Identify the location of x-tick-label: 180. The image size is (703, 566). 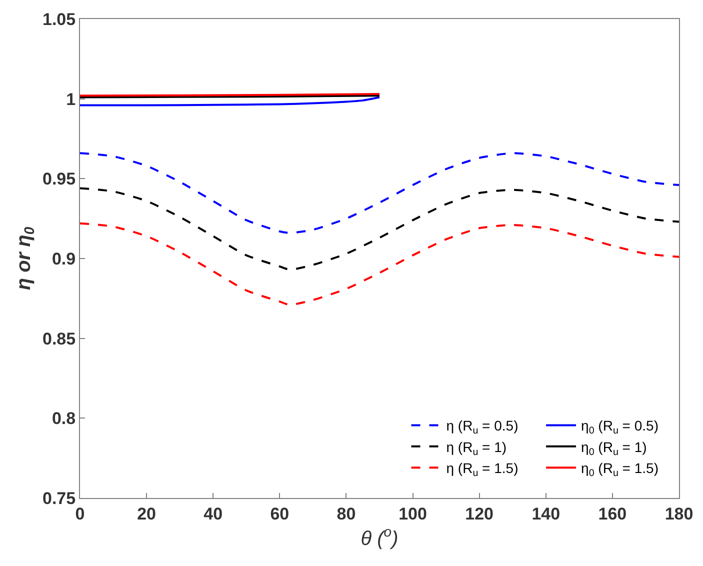
(679, 514).